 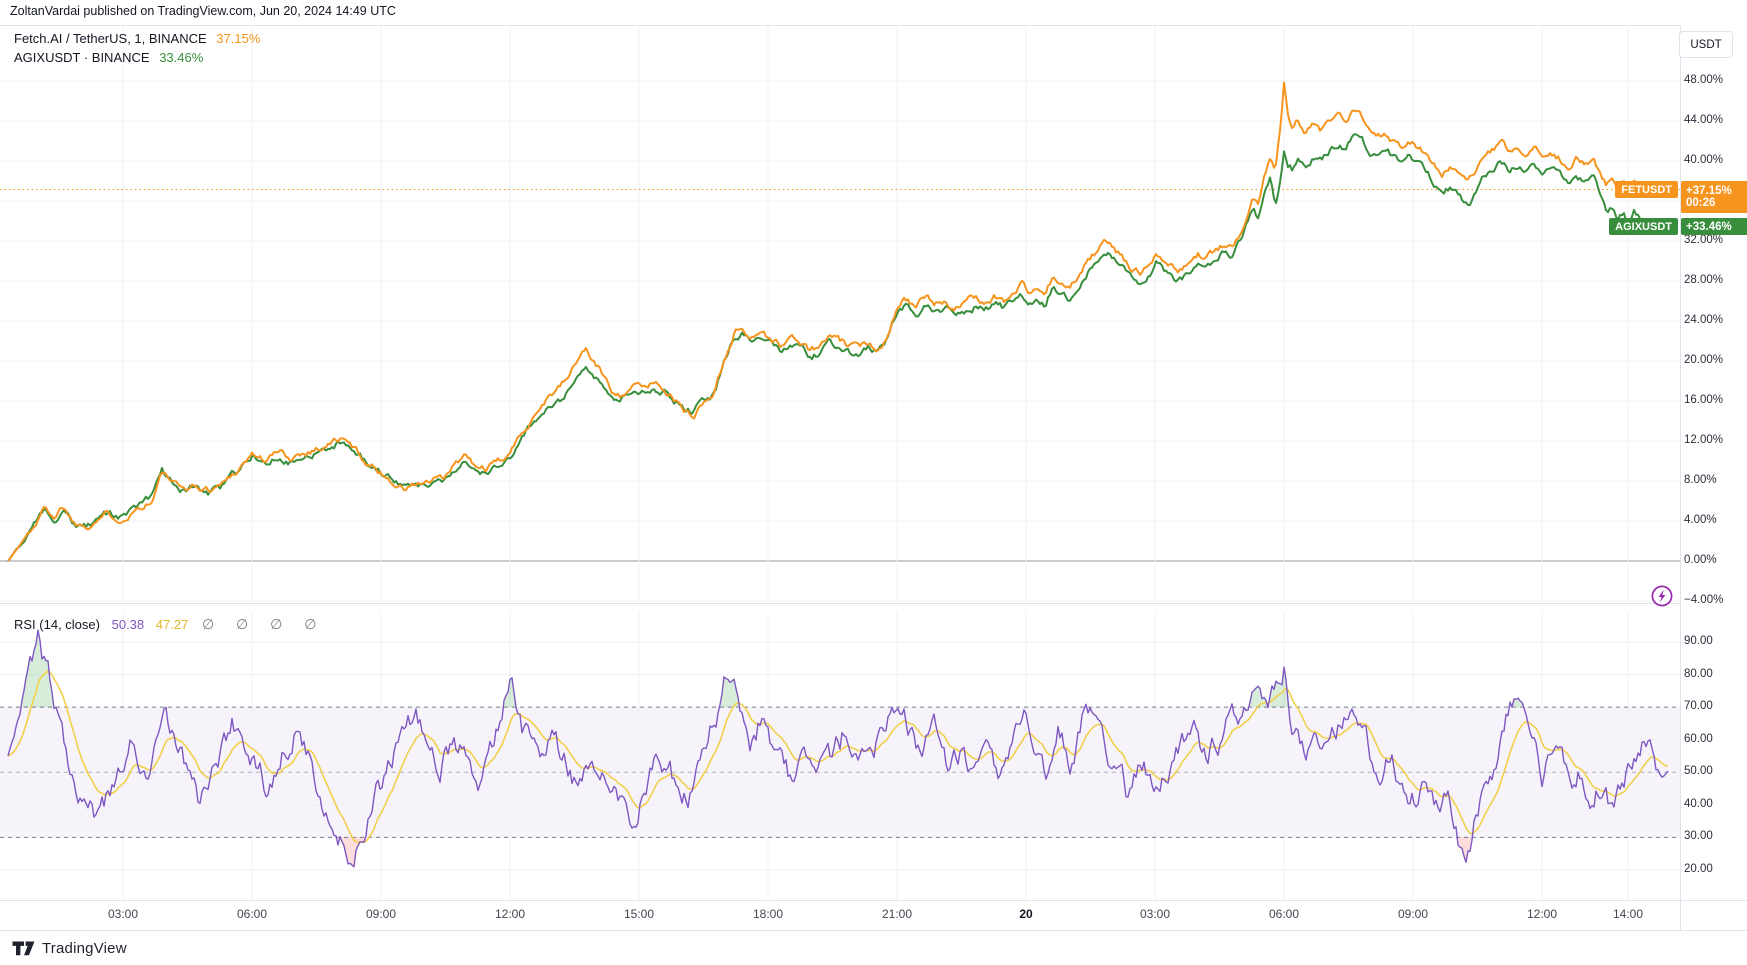 I want to click on legend-change-agix: 33.46%, so click(x=181, y=57).